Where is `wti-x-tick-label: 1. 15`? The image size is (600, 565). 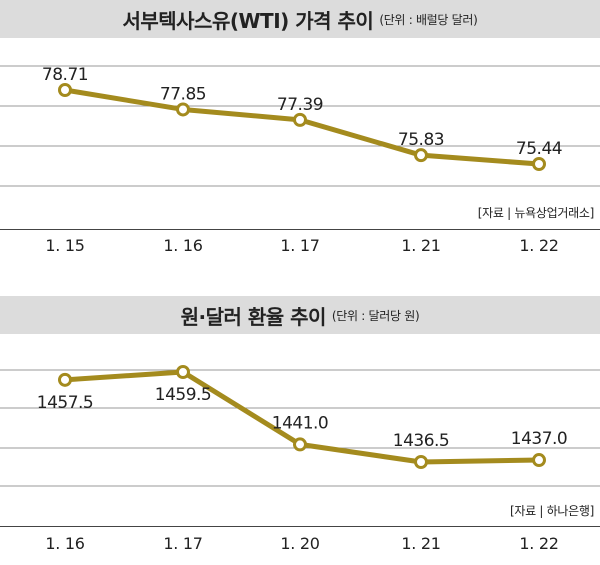
wti-x-tick-label: 1. 15 is located at coordinates (65, 245).